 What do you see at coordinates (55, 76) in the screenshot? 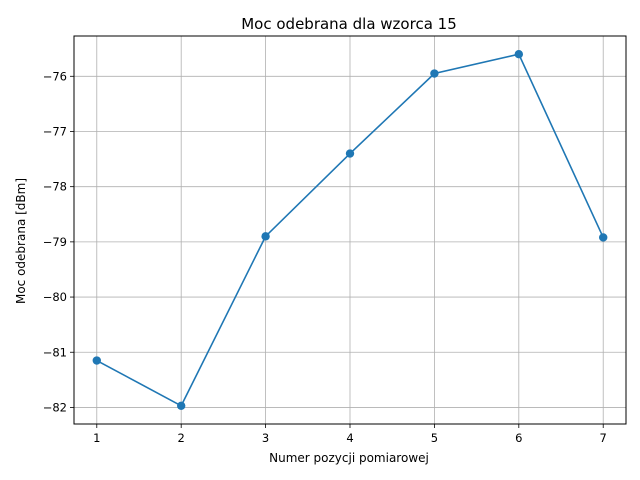
I see `y-tick-label: −76` at bounding box center [55, 76].